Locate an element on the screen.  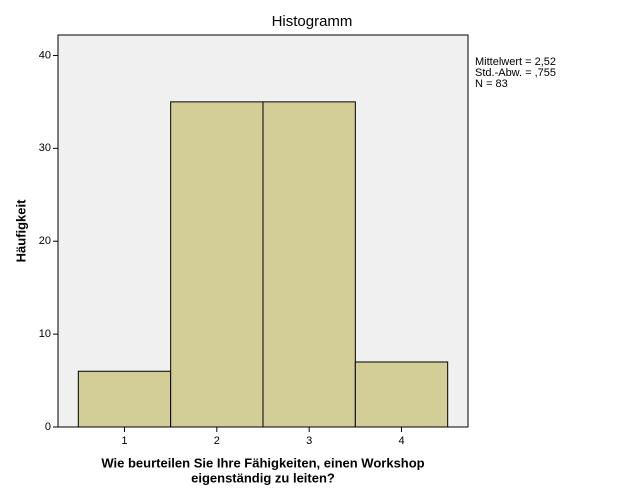
x-tick-label: 4 is located at coordinates (401, 441).